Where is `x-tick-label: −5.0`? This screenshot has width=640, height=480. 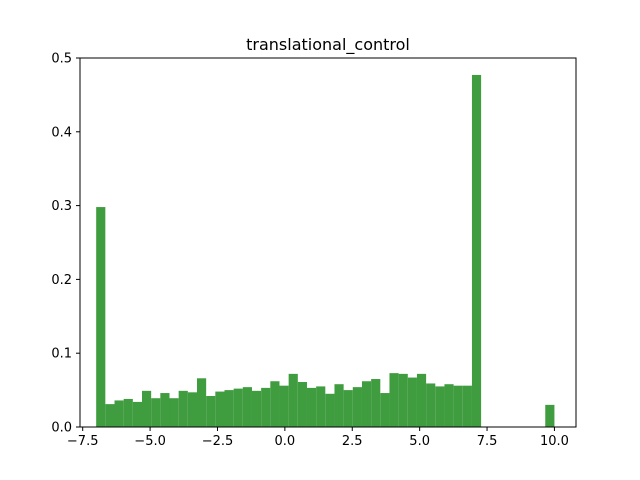 x-tick-label: −5.0 is located at coordinates (150, 441).